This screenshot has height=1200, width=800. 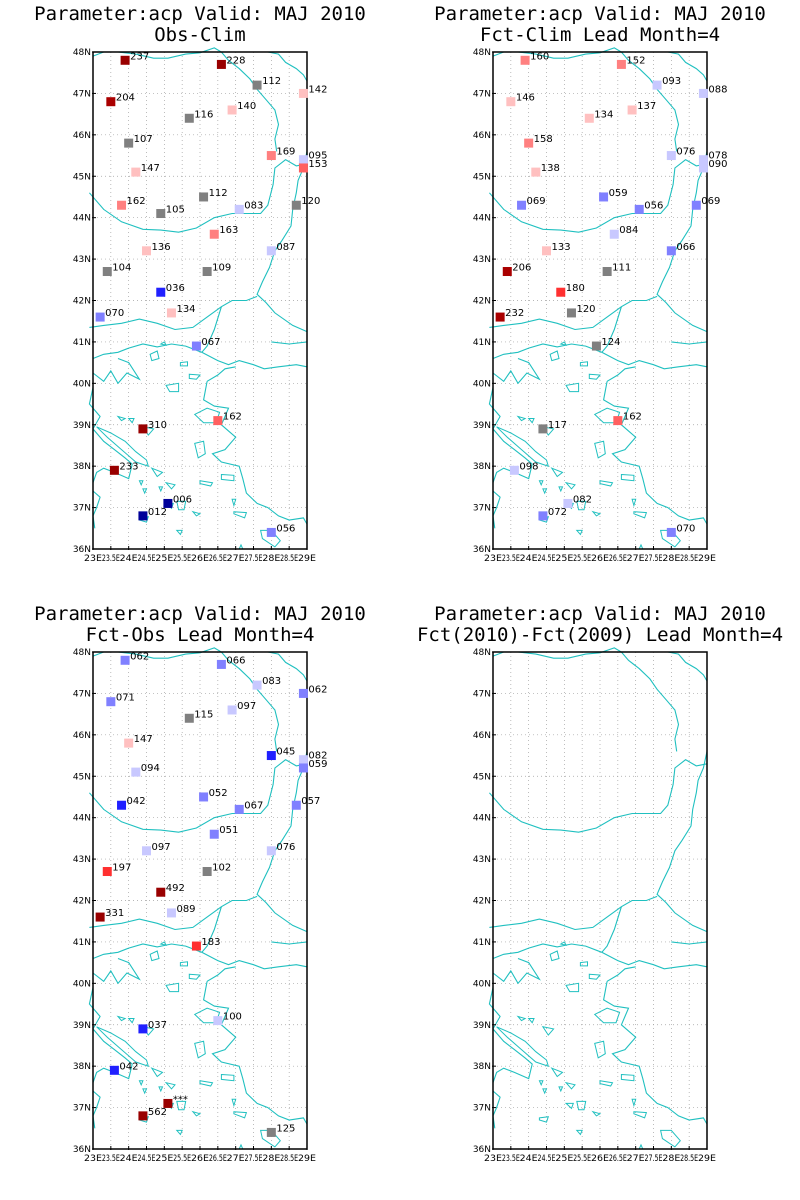 I want to click on lon-tick-label: 29E, so click(x=707, y=559).